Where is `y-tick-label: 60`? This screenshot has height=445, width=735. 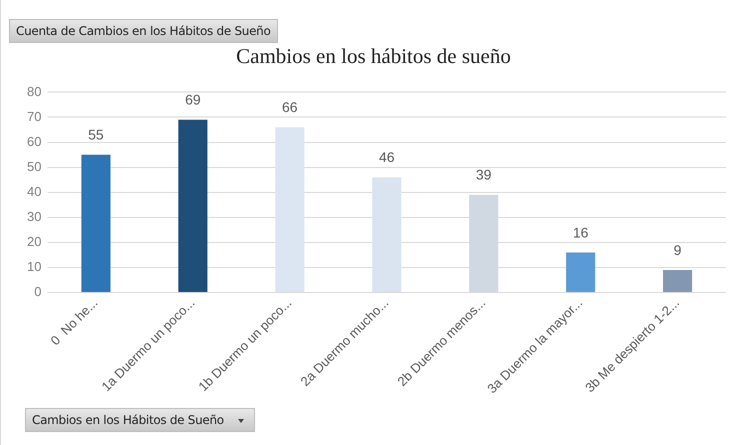
y-tick-label: 60 is located at coordinates (34, 141).